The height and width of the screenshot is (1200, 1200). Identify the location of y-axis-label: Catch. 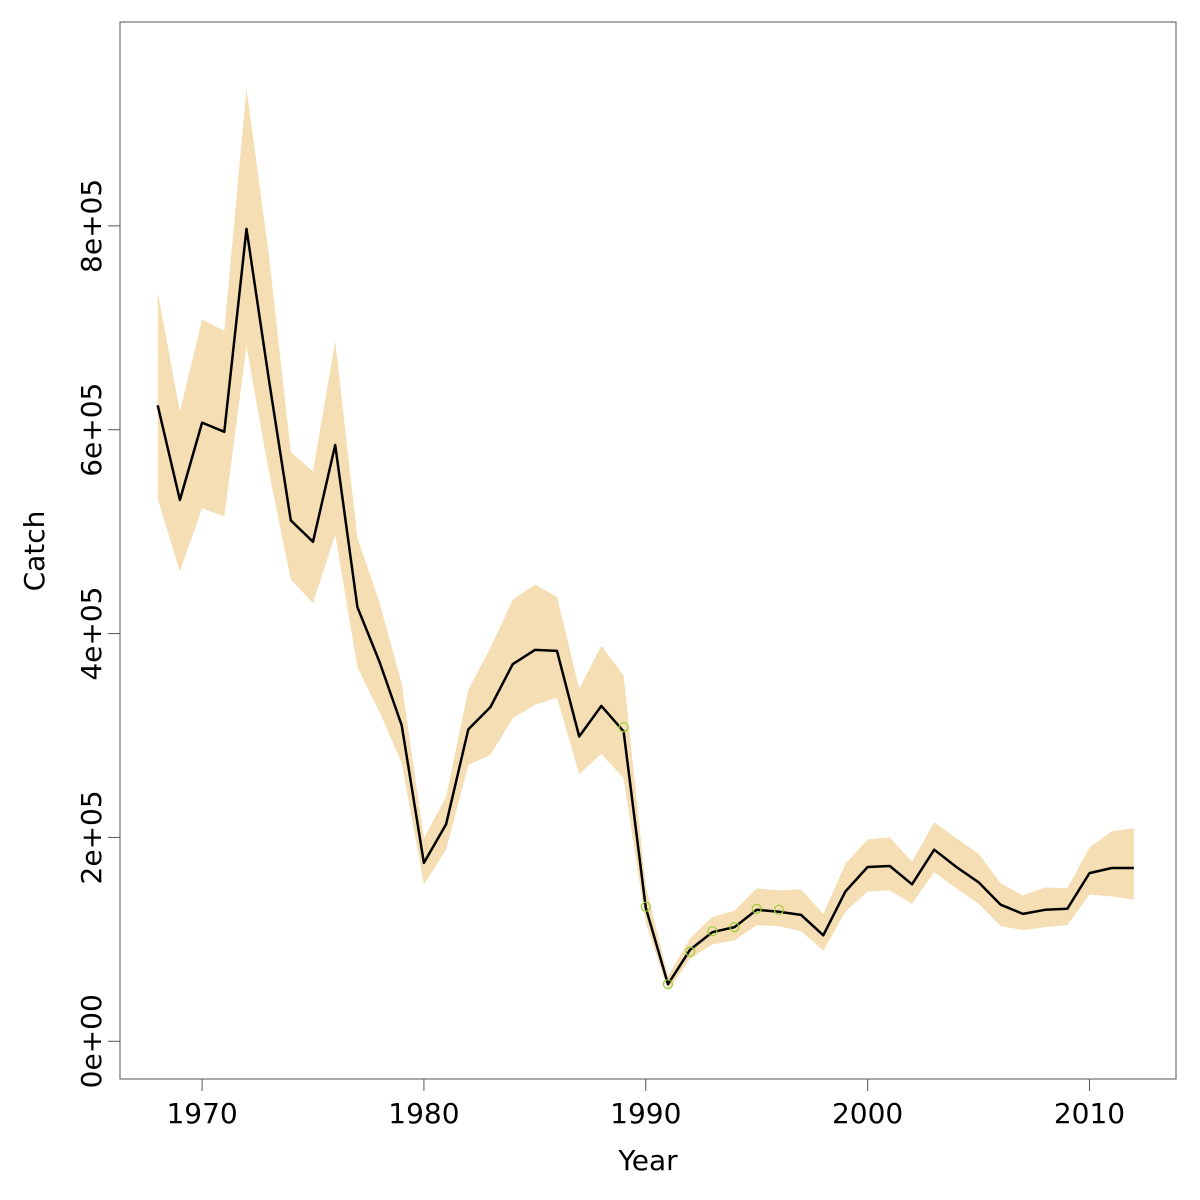
(34, 551).